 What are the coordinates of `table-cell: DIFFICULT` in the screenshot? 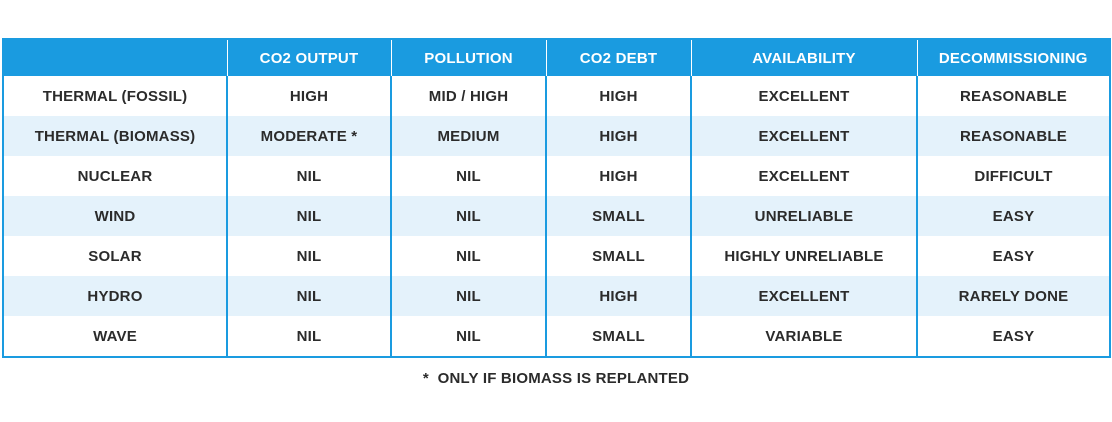 It's located at (1013, 176).